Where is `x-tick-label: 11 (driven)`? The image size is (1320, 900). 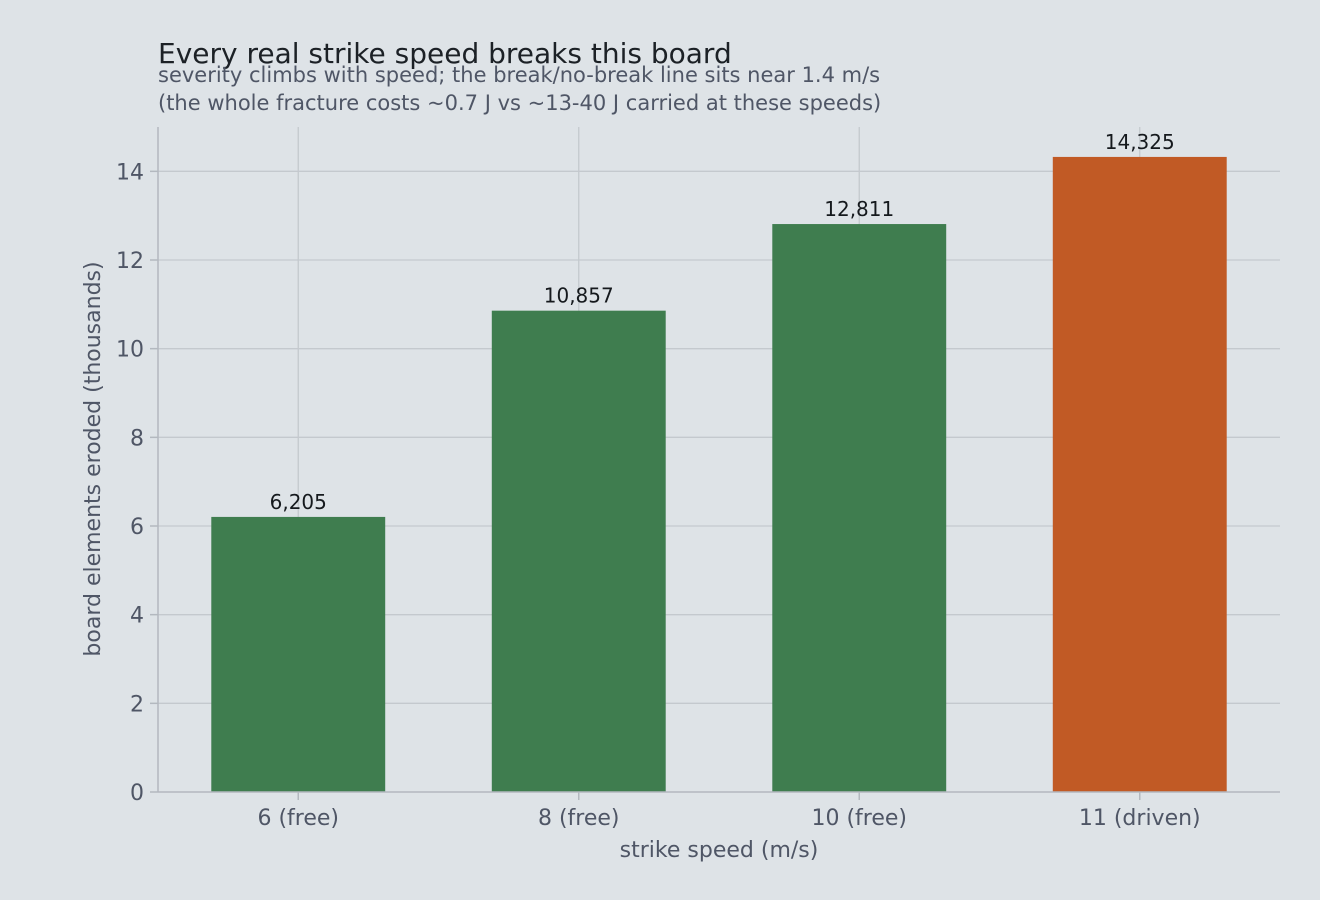 x-tick-label: 11 (driven) is located at coordinates (1140, 818).